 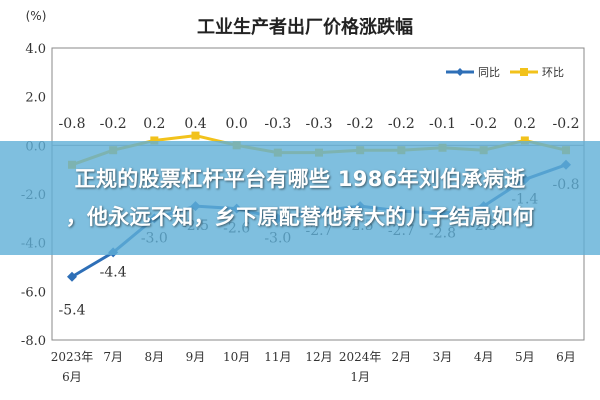 I want to click on x-tick-label: 12月, so click(x=318, y=357).